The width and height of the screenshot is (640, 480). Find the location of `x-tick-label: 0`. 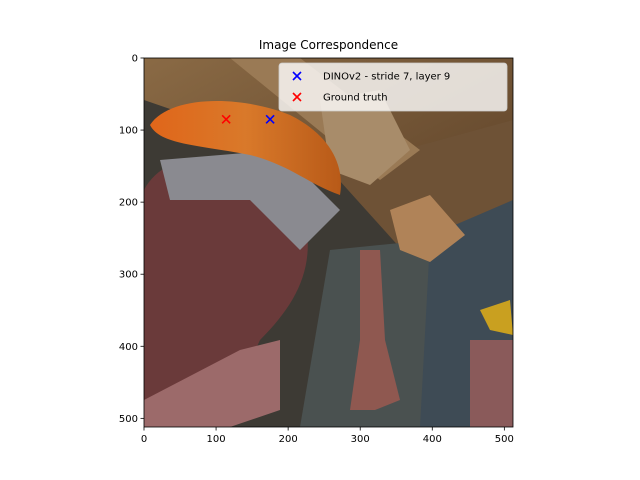

x-tick-label: 0 is located at coordinates (144, 439).